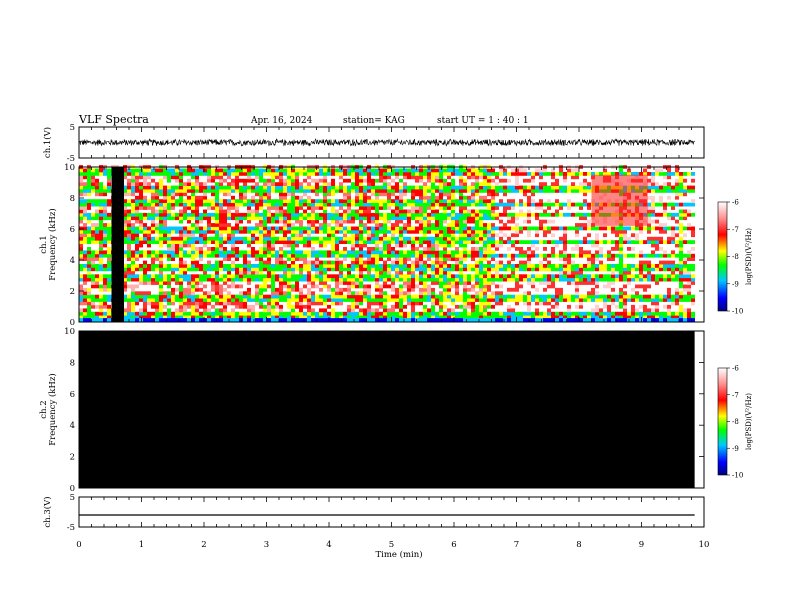 This screenshot has height=612, width=792. I want to click on ch2-colorbar: -6 -7 -8 -9 -10 log(PSD)(V²/Hz), so click(735, 422).